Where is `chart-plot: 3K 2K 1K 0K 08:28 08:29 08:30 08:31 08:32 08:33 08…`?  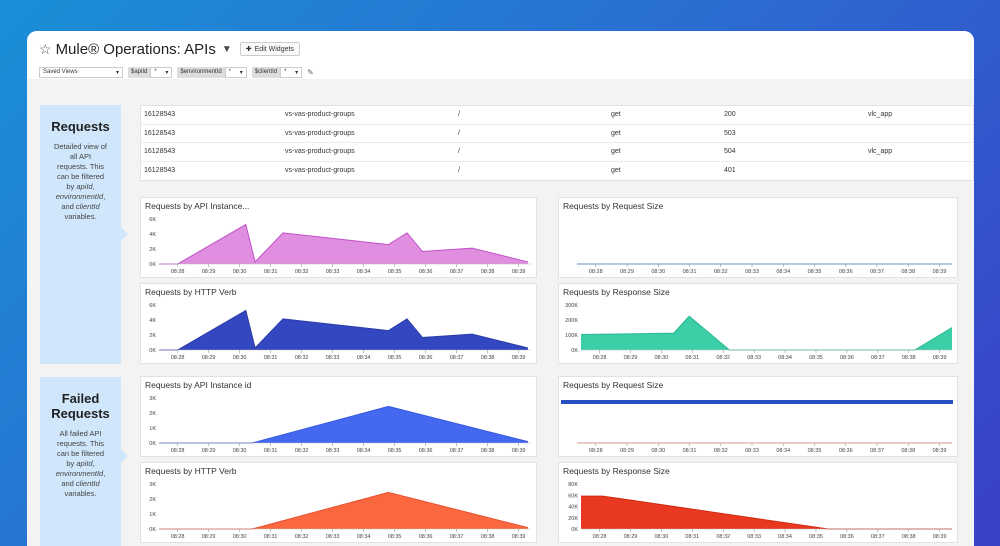 chart-plot: 3K 2K 1K 0K 08:28 08:29 08:30 08:31 08:32 08:33 08… is located at coordinates (340, 511).